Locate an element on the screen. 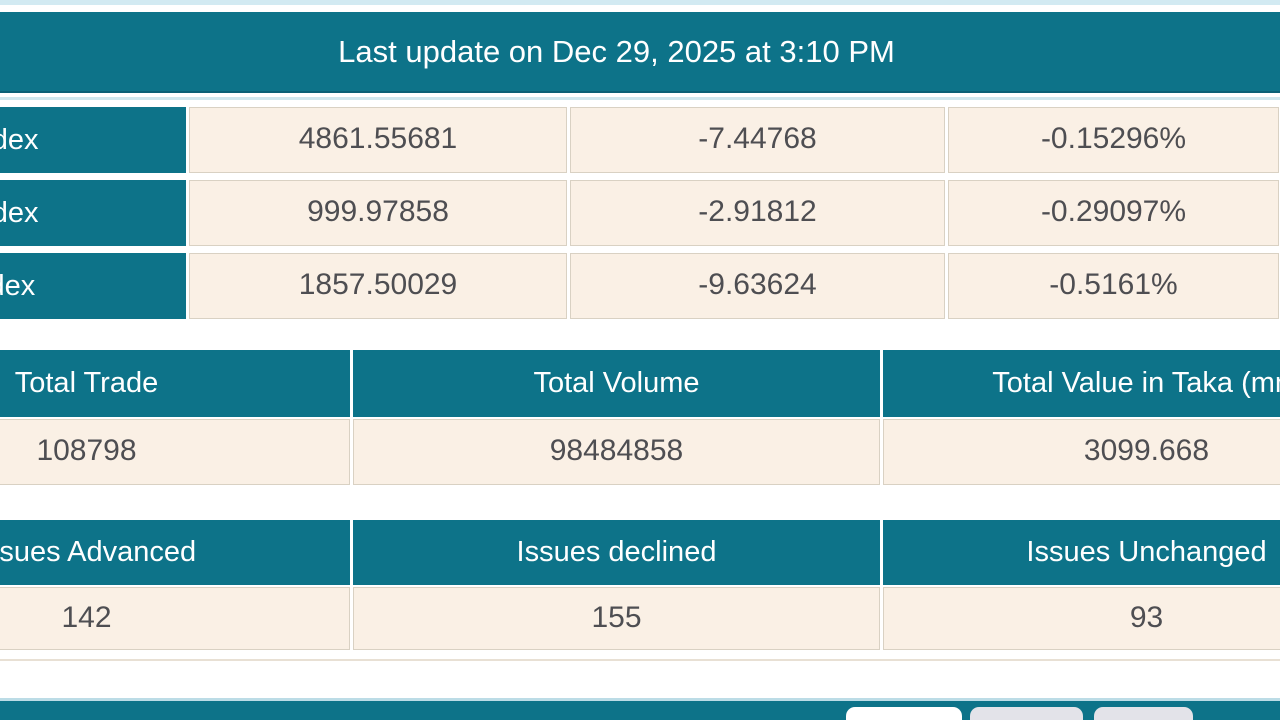 The height and width of the screenshot is (720, 1280). index-change-cell: -2.91812 is located at coordinates (757, 213).